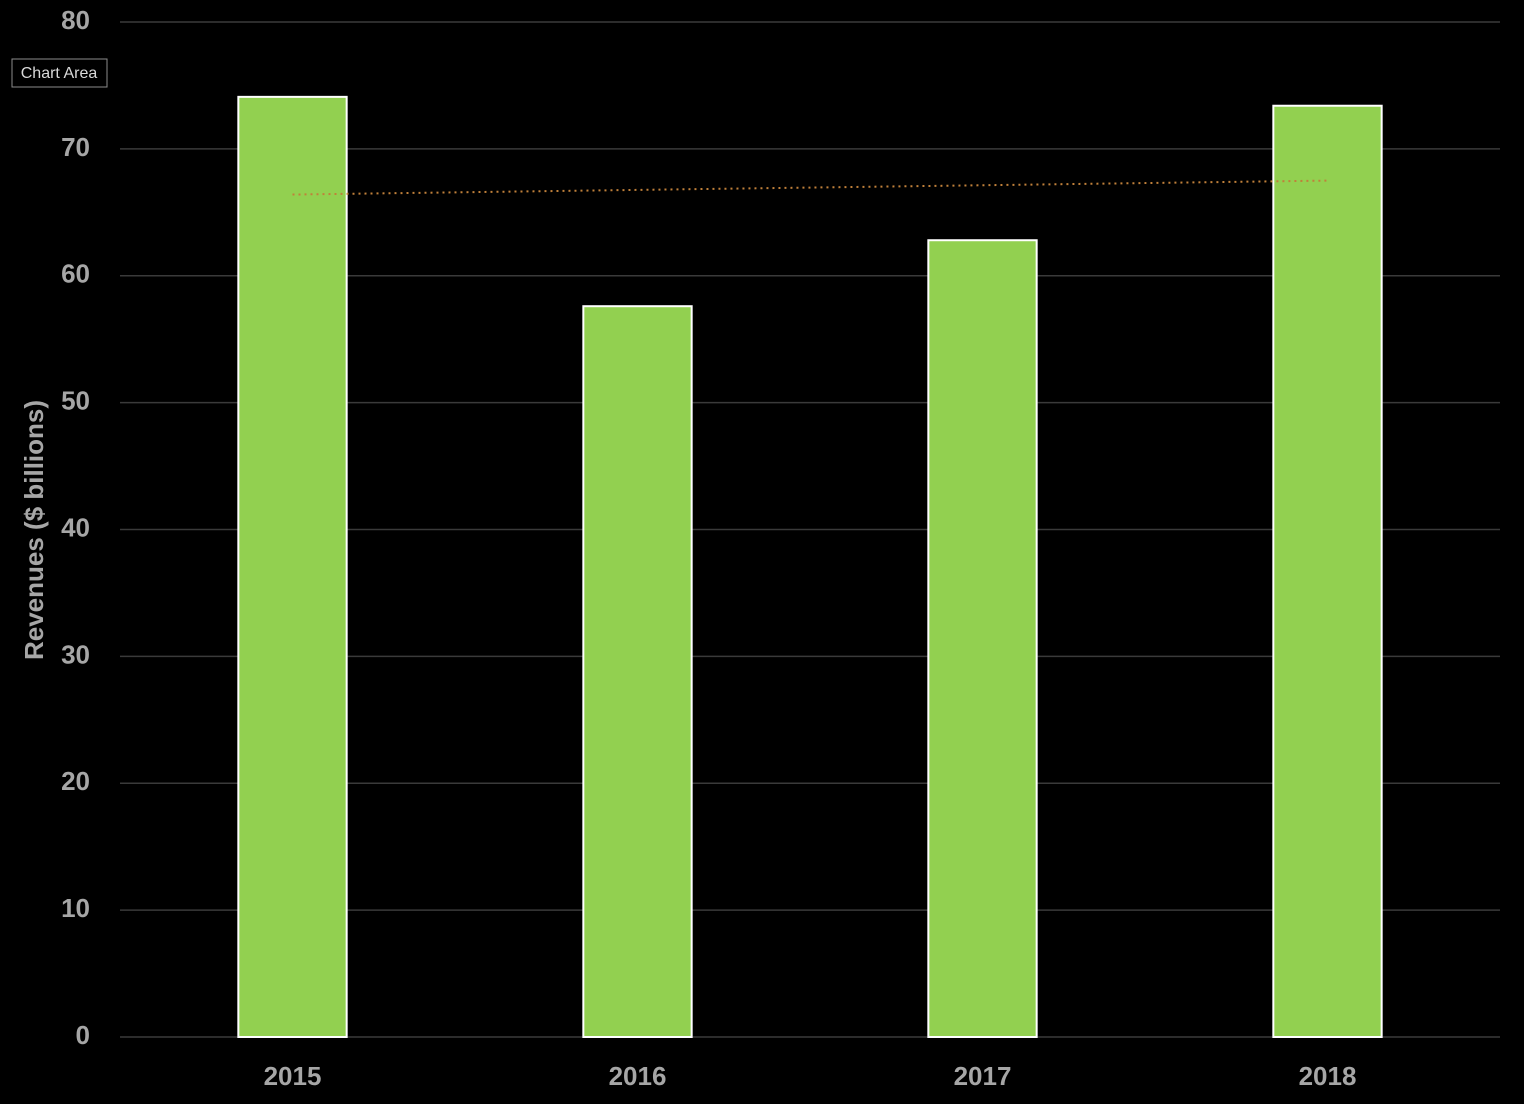  What do you see at coordinates (75, 274) in the screenshot?
I see `y-tick-label: 60` at bounding box center [75, 274].